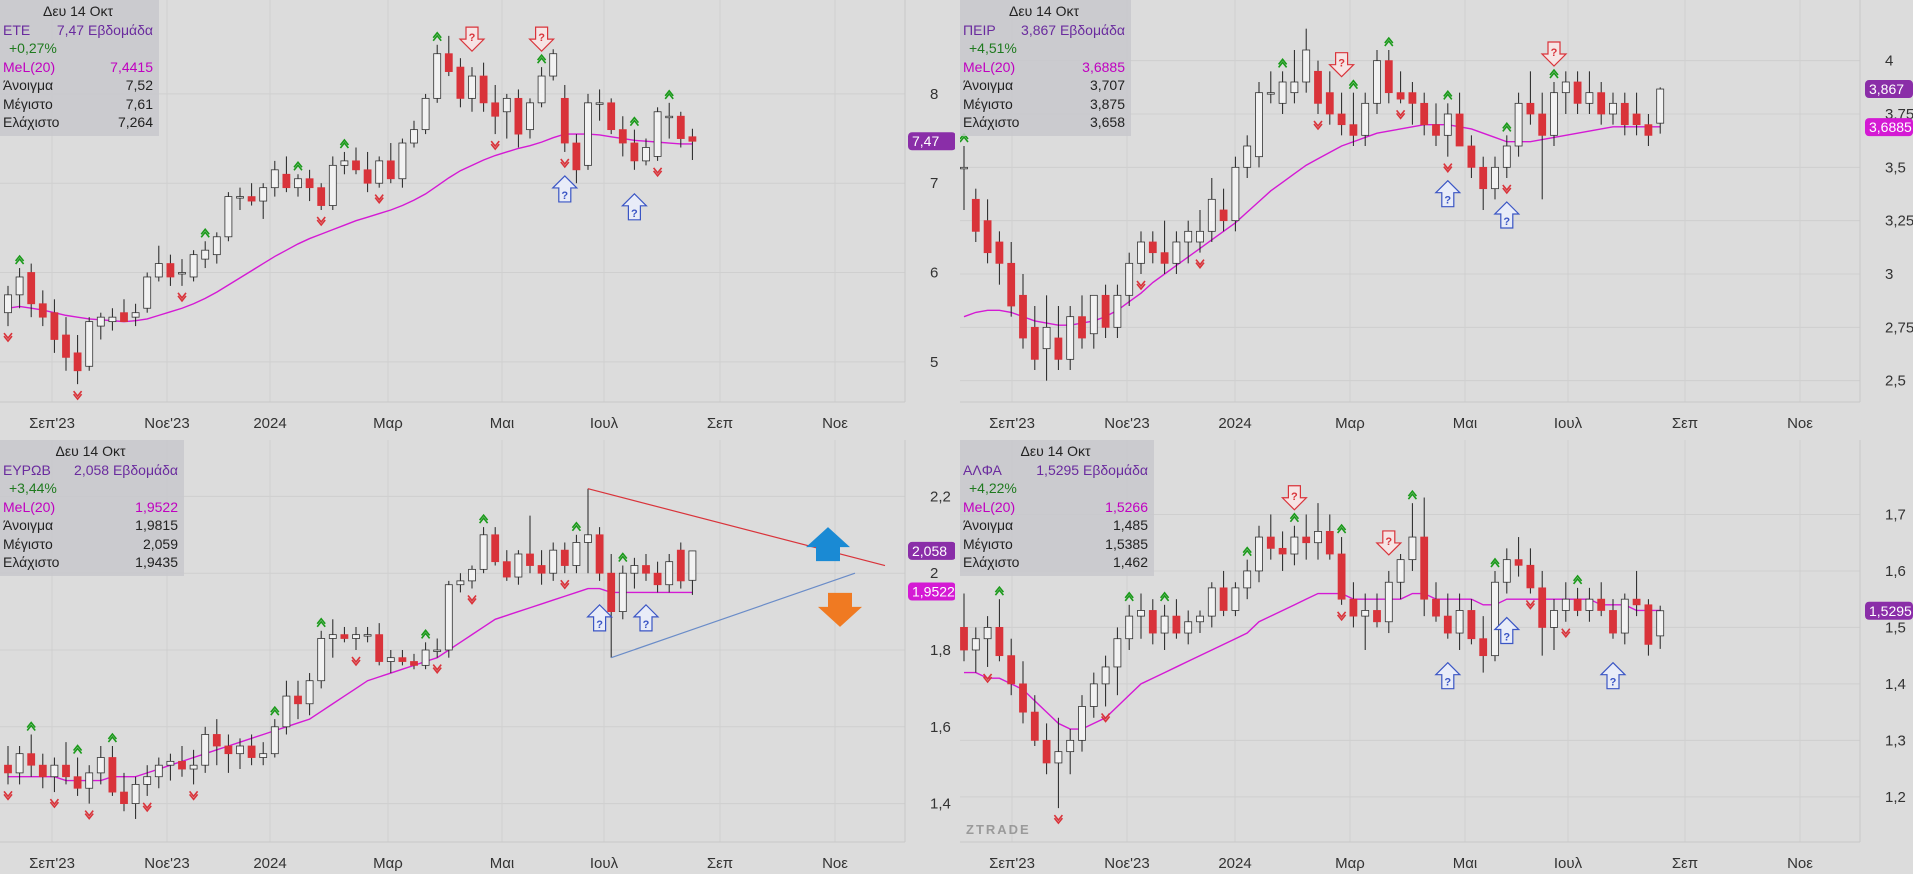 This screenshot has height=874, width=1913. Describe the element at coordinates (1107, 85) in the screenshot. I see `open-value: 3,707` at that location.